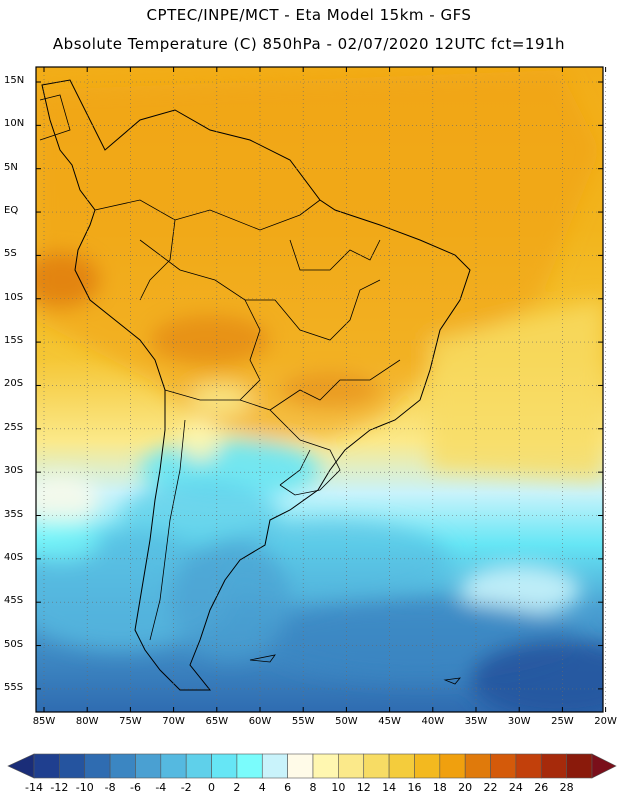 The width and height of the screenshot is (618, 800). Describe the element at coordinates (84, 787) in the screenshot. I see `colorbar-tick-label: -10` at that location.